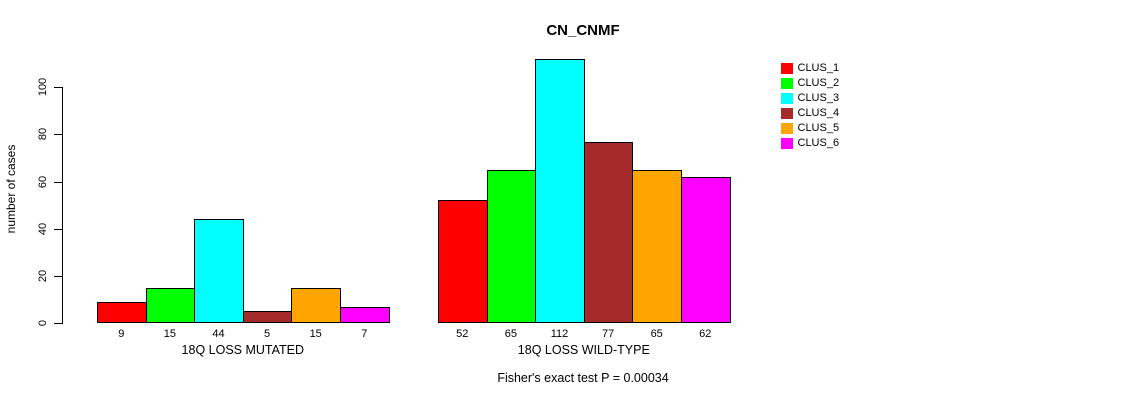 The image size is (1140, 400). What do you see at coordinates (818, 113) in the screenshot?
I see `legend-label: CLUS_4` at bounding box center [818, 113].